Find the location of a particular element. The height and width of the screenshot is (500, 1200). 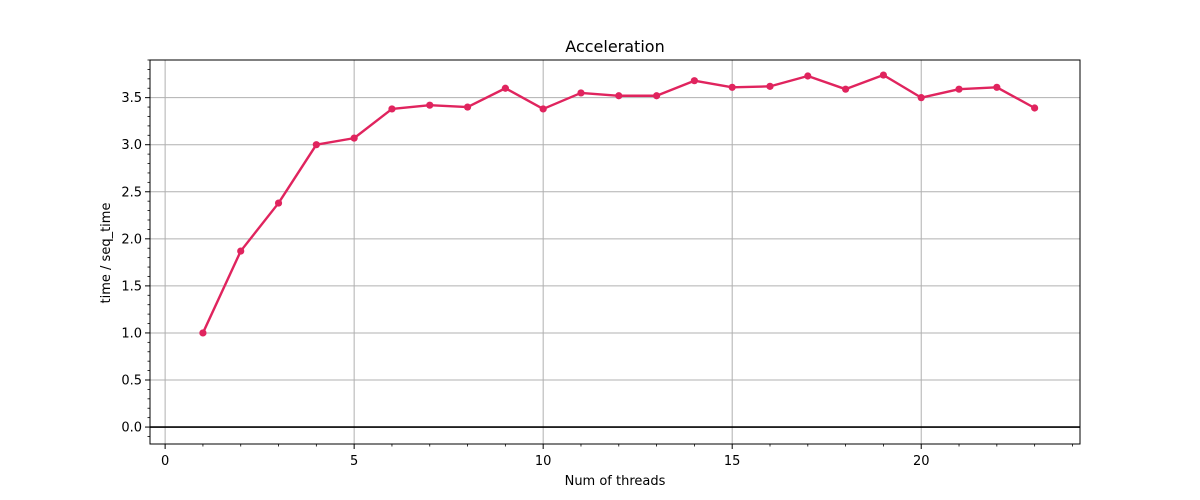

x-tick-label: 0 is located at coordinates (165, 461).